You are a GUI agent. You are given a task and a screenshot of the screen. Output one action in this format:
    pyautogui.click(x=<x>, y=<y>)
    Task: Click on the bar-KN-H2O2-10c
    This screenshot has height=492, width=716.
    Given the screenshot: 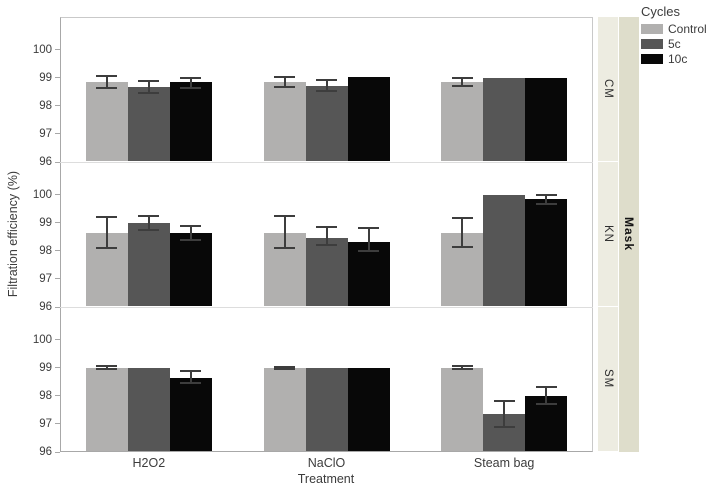 What is the action you would take?
    pyautogui.click(x=190, y=269)
    